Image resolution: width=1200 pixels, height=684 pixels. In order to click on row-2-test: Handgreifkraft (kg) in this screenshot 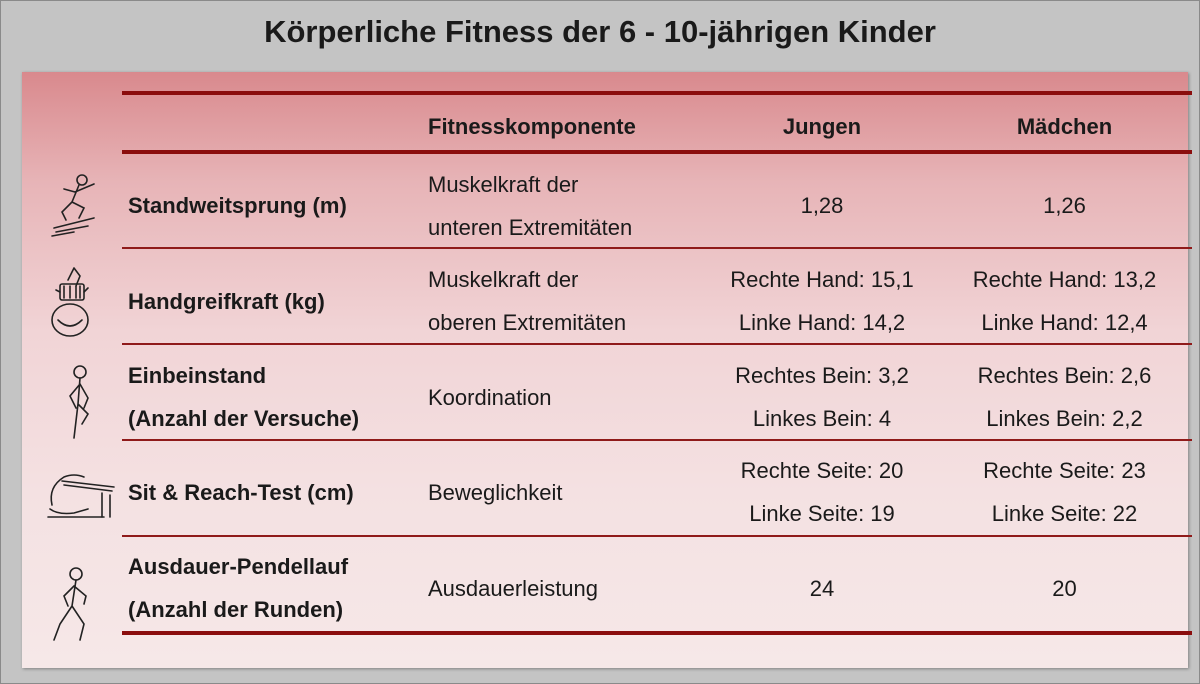, I will do `click(226, 301)`.